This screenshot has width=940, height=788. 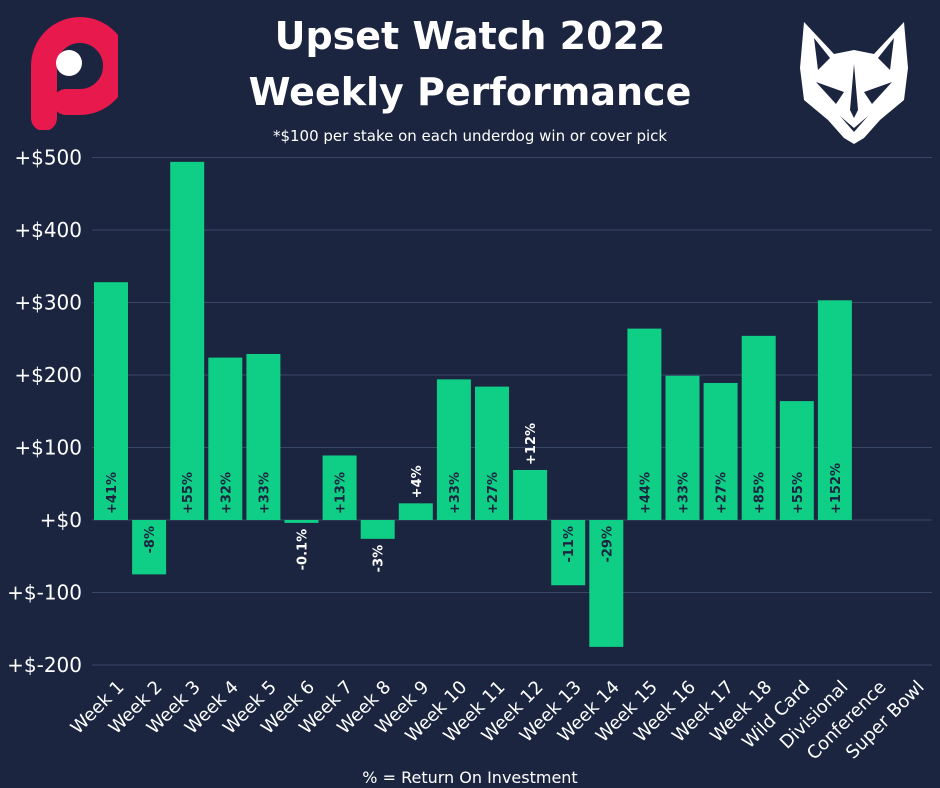 What do you see at coordinates (44, 665) in the screenshot?
I see `y-tick-label: +$-200` at bounding box center [44, 665].